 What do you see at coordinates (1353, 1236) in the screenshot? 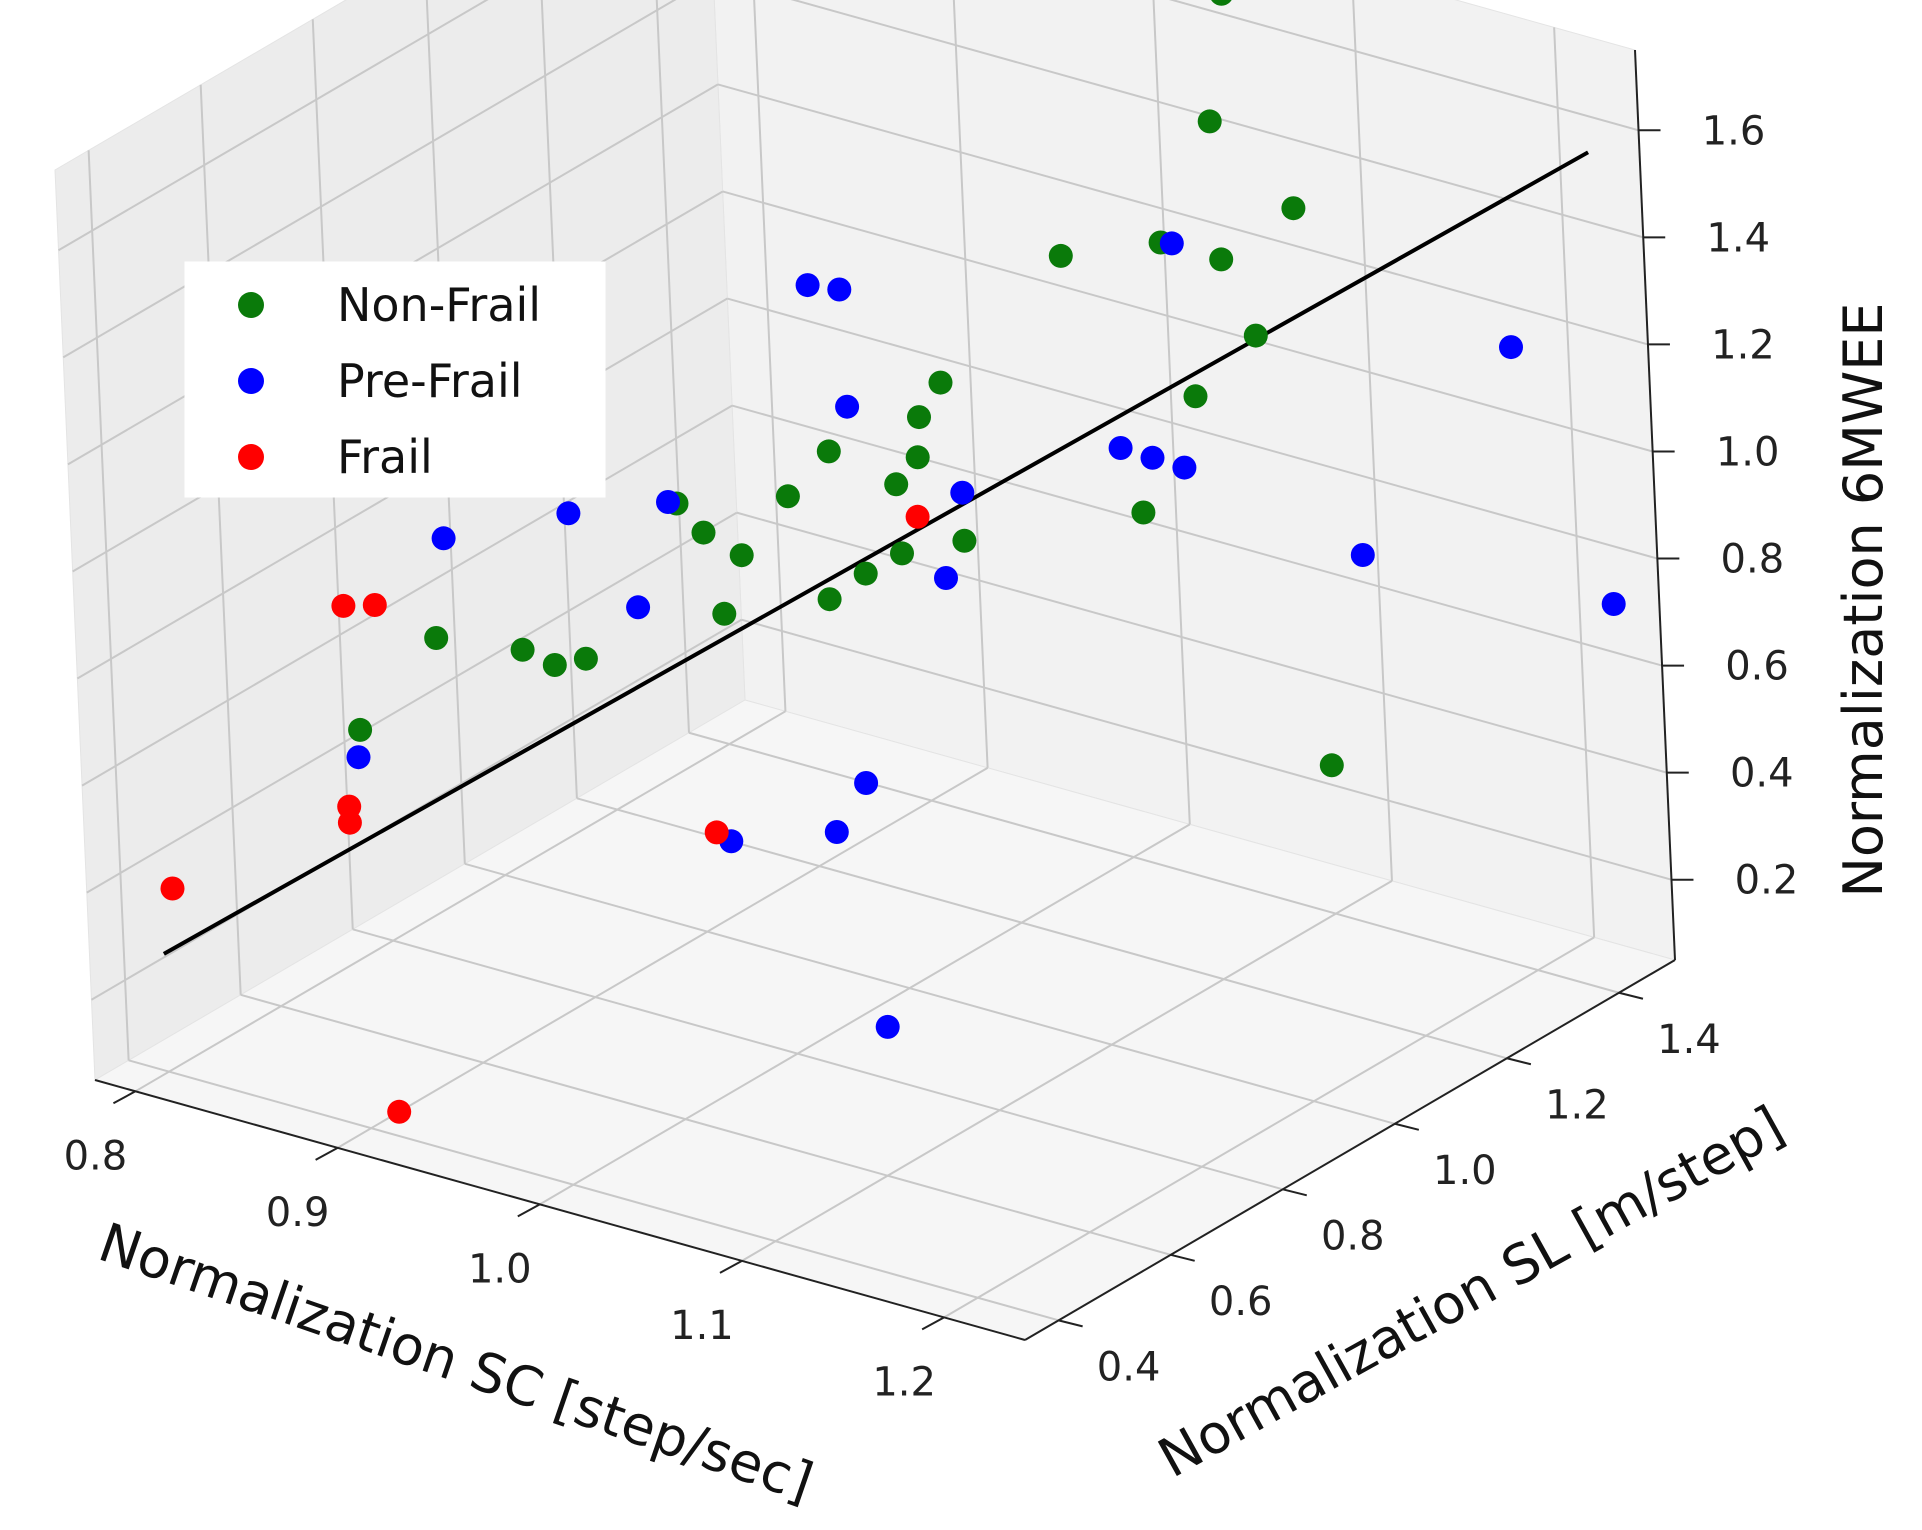
I see `y-tick-label: 0.8` at bounding box center [1353, 1236].